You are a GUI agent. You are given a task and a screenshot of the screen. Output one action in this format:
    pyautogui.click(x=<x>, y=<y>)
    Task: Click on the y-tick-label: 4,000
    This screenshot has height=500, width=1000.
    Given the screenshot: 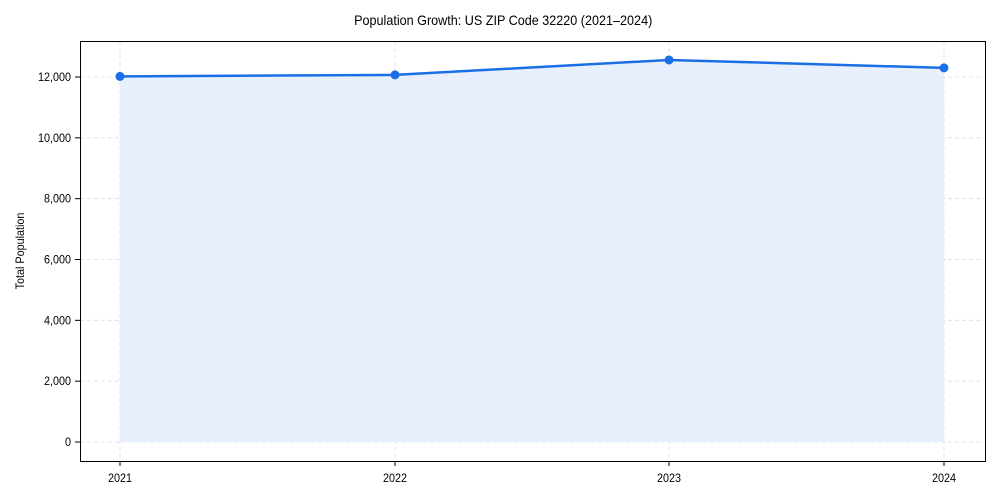 What is the action you would take?
    pyautogui.click(x=57, y=321)
    